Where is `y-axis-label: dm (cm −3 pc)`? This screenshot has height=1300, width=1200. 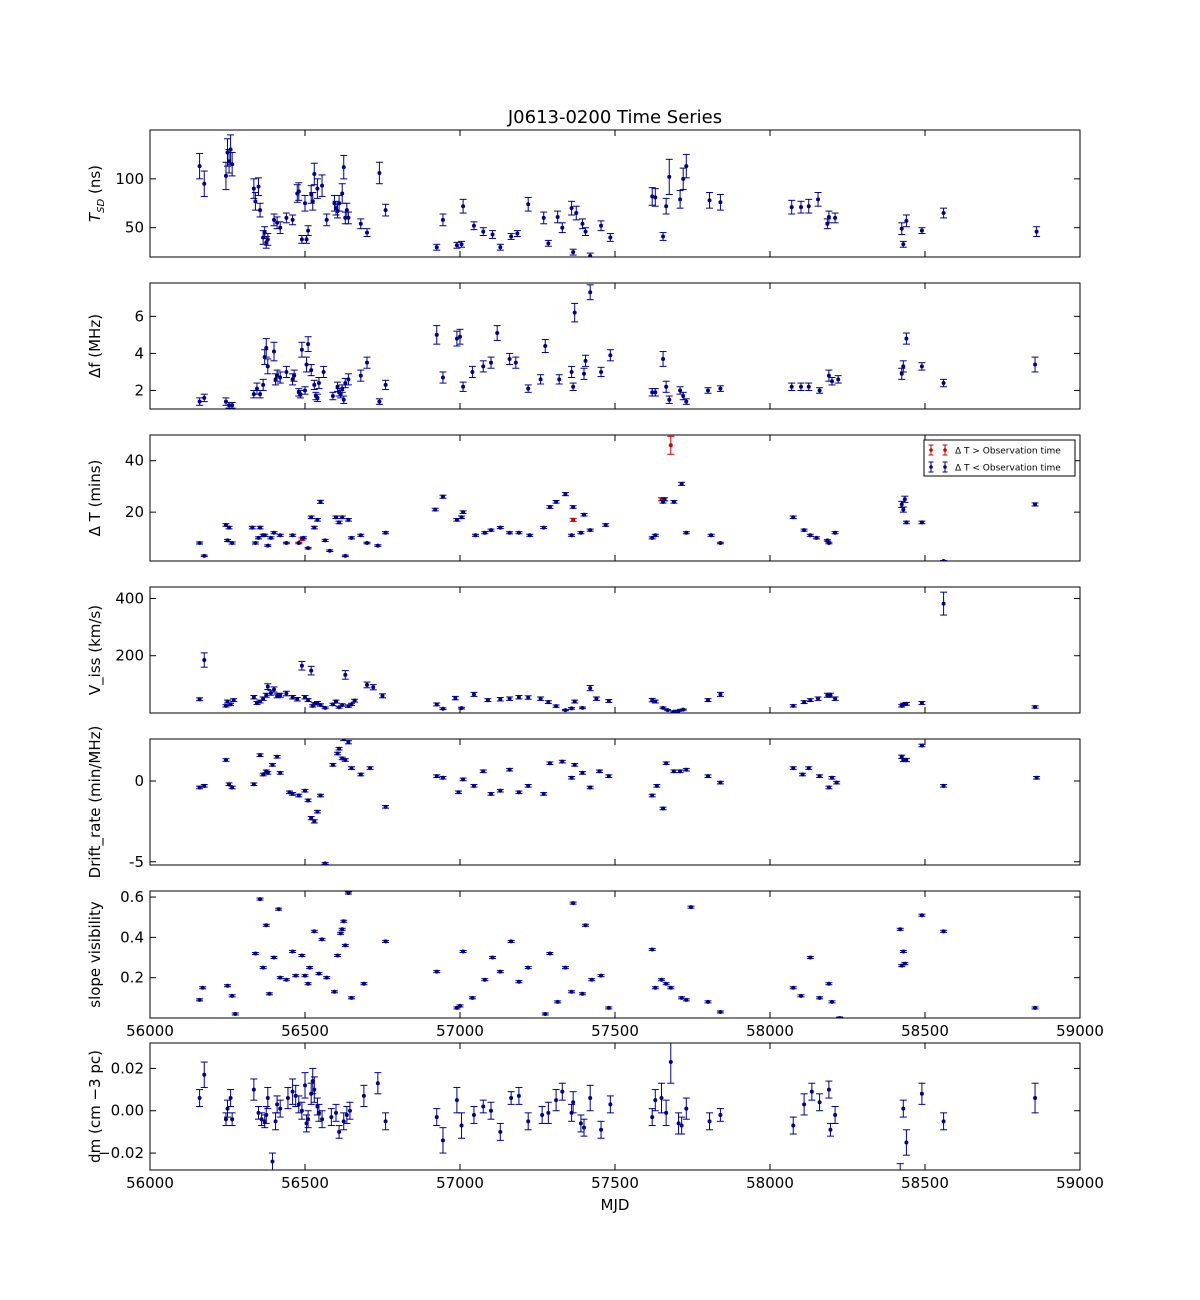
y-axis-label: dm (cm −3 pc) is located at coordinates (95, 1106).